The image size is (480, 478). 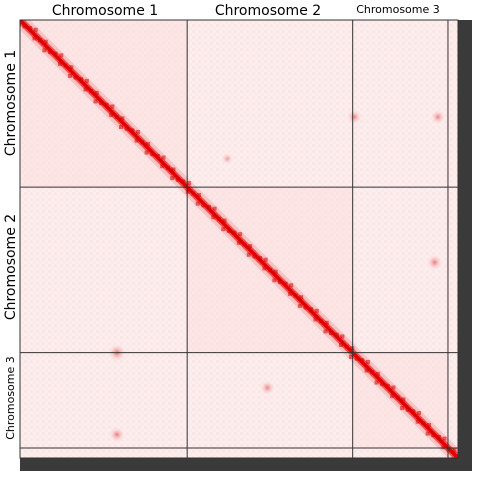 I want to click on frame-shadow-right, so click(x=465, y=245).